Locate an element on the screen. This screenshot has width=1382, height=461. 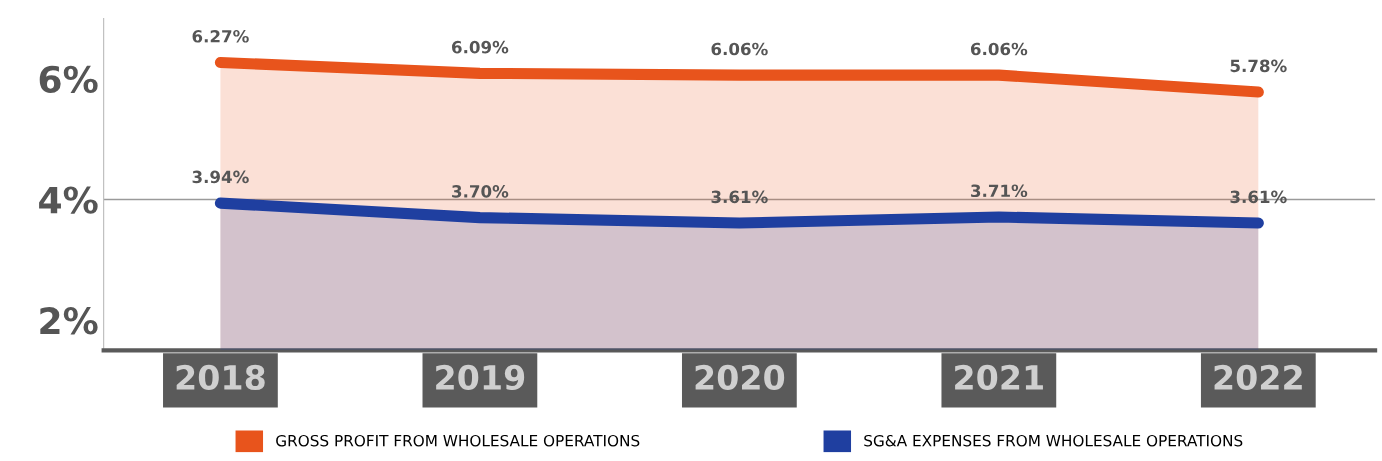
legend-label: GROSS PROFIT FROM WHOLESALE OPERATIONS is located at coordinates (458, 440).